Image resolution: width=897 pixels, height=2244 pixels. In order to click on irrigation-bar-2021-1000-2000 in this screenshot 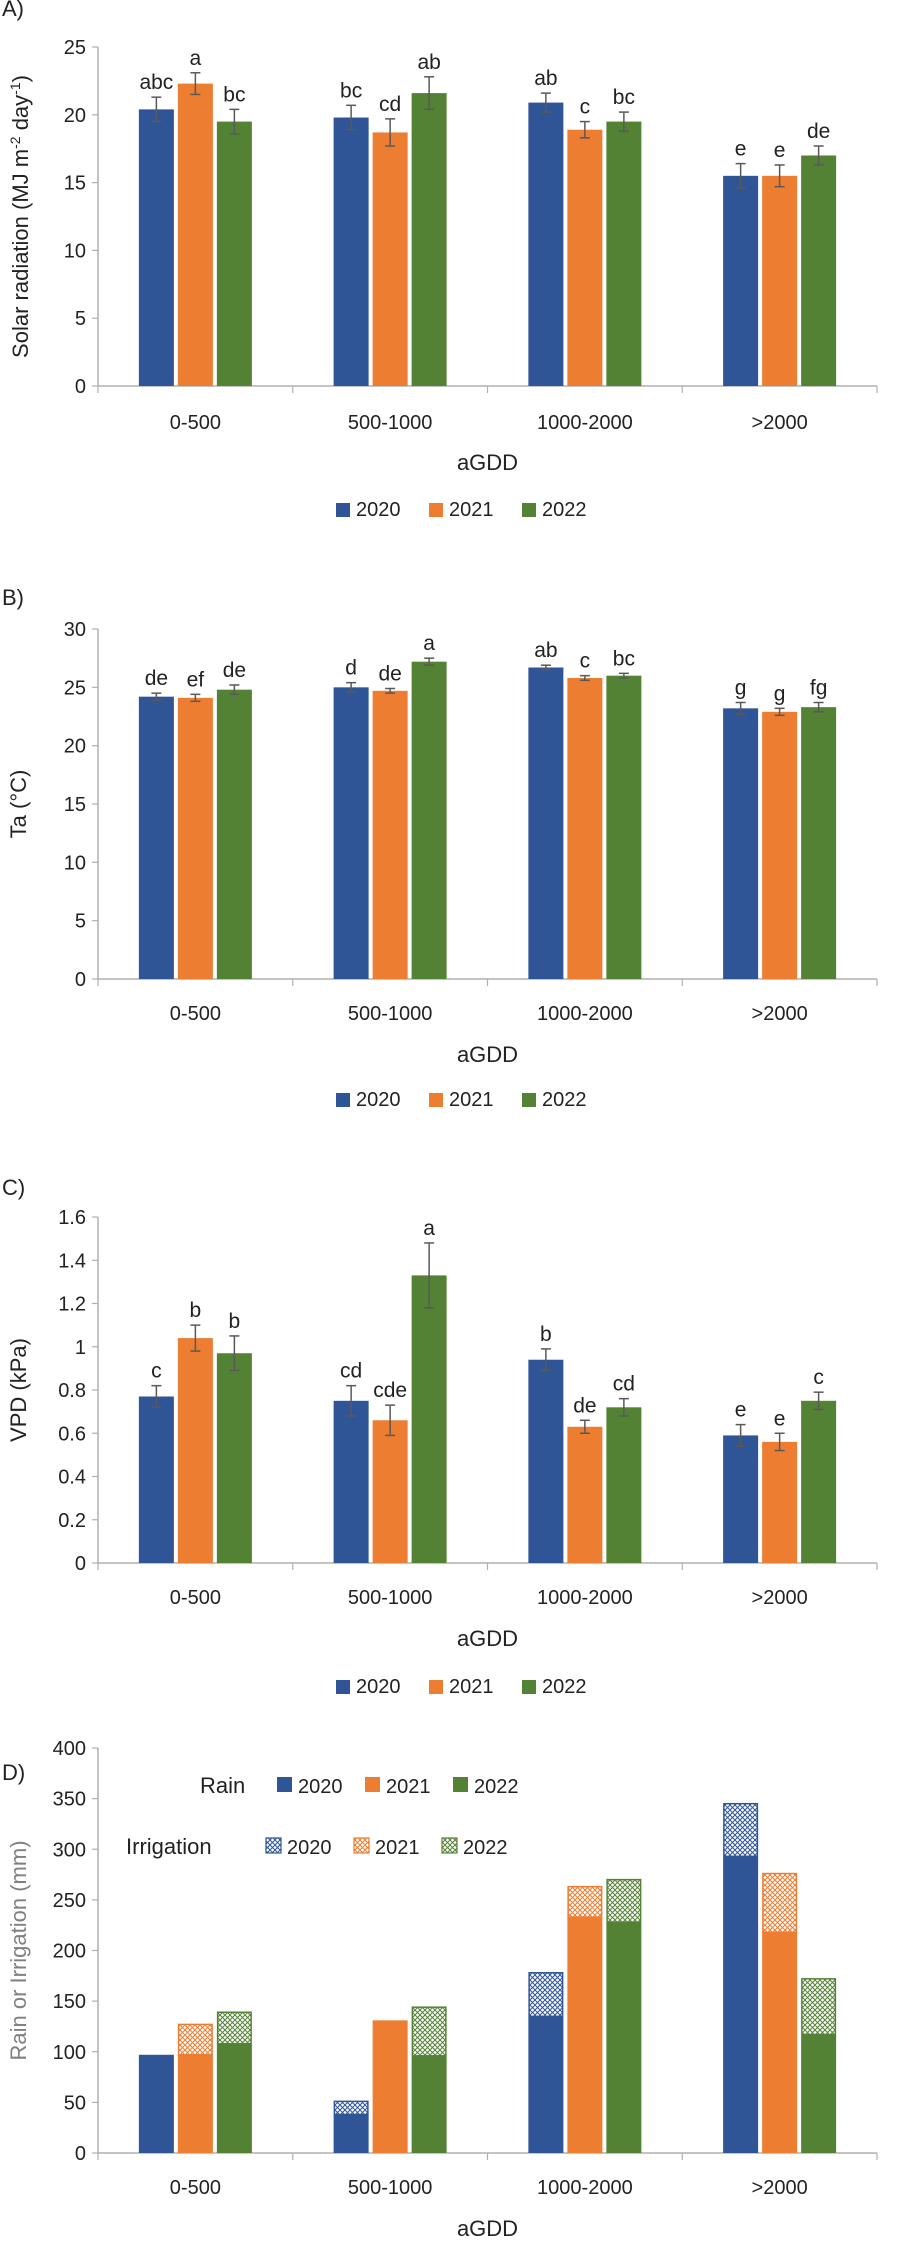, I will do `click(585, 1901)`.